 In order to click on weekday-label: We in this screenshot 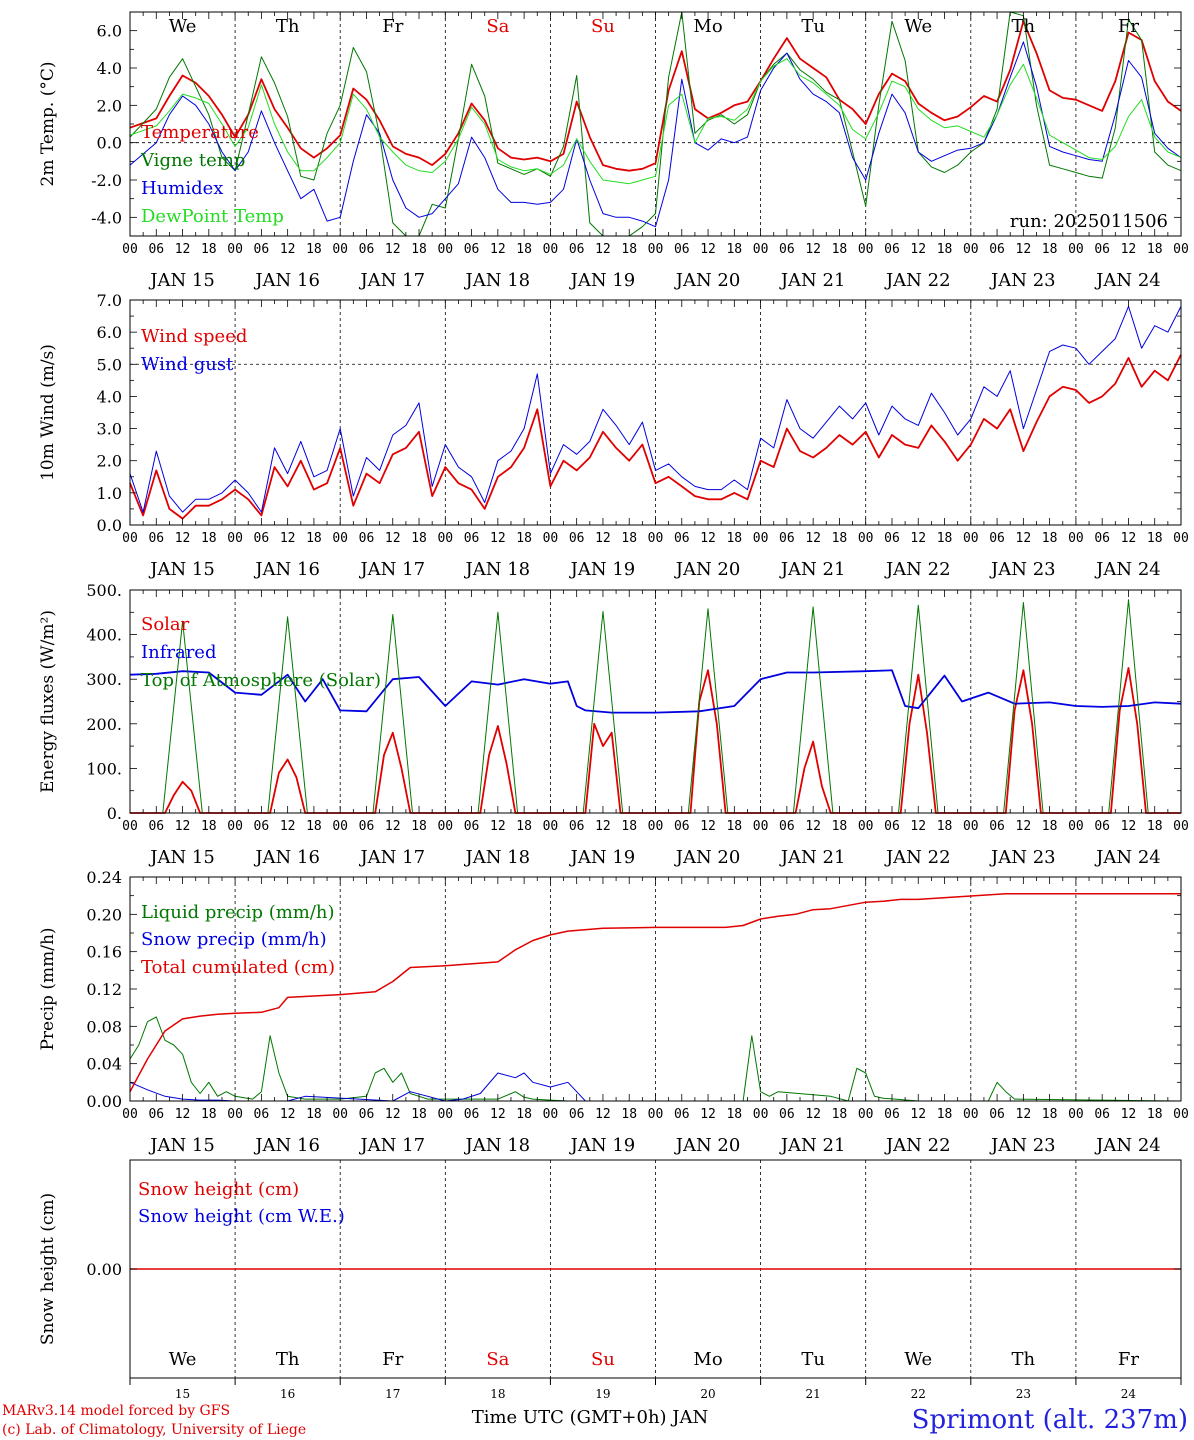, I will do `click(918, 1359)`.